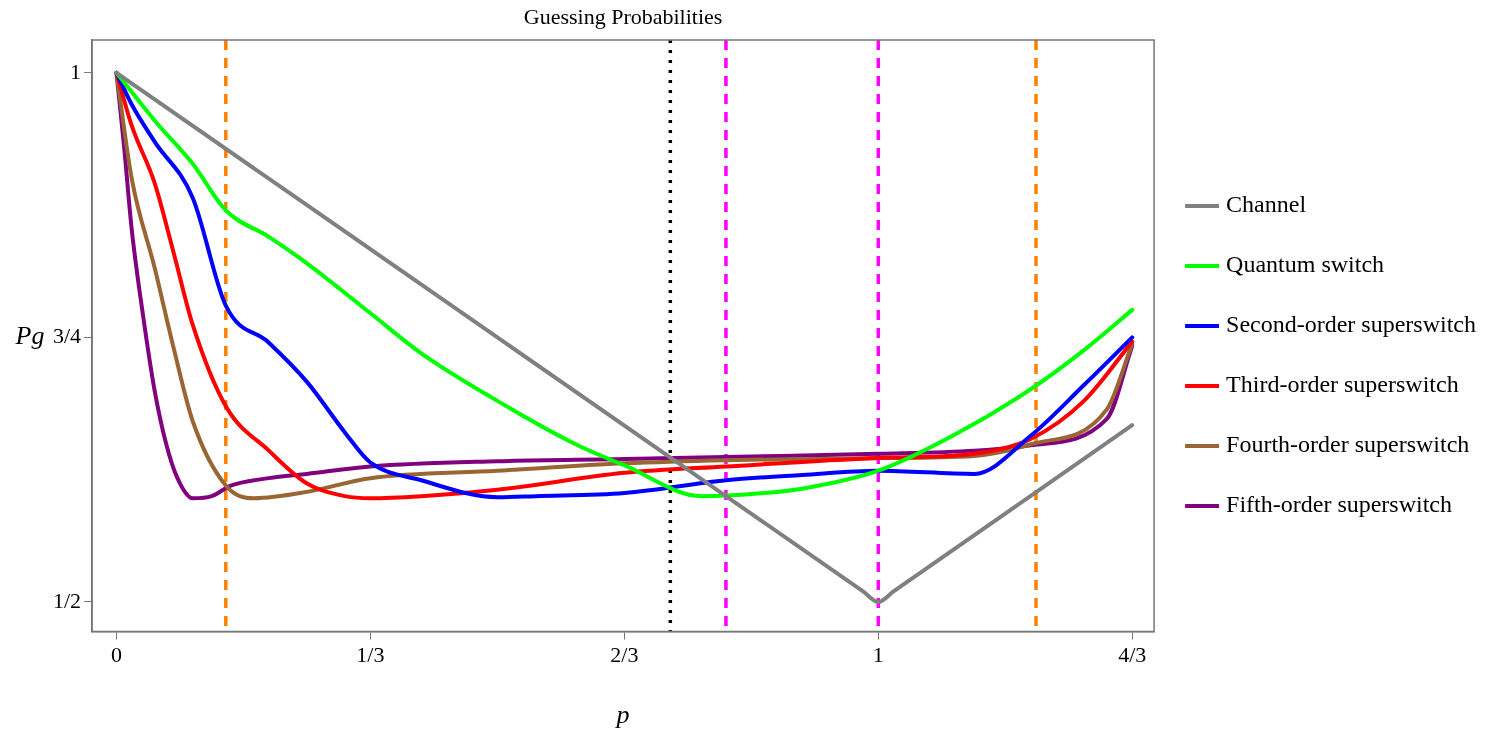  I want to click on legend-label: Third-order superswitch, so click(1342, 384).